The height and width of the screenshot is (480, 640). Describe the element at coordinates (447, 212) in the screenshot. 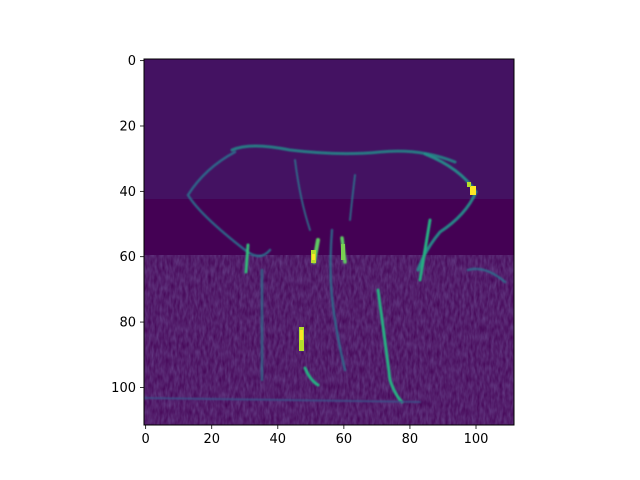

I see `right-ear-edge` at that location.